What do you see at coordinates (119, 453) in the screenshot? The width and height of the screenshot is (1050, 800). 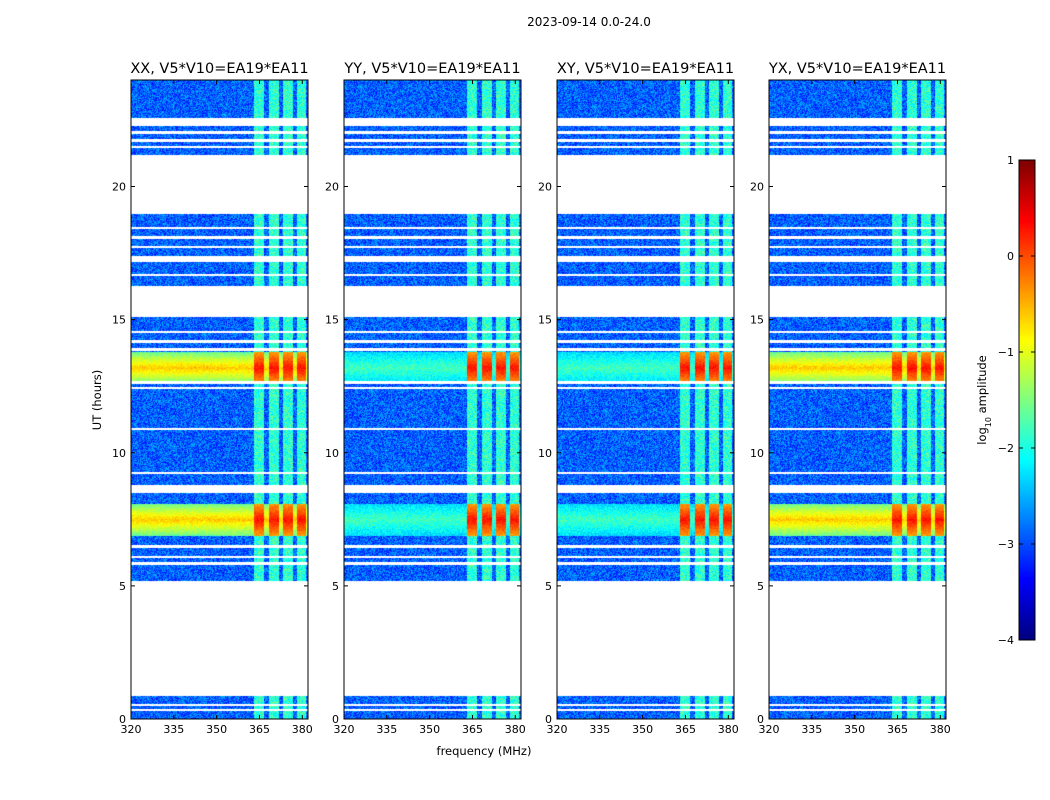 I see `y-tick-label-0-2: 10` at bounding box center [119, 453].